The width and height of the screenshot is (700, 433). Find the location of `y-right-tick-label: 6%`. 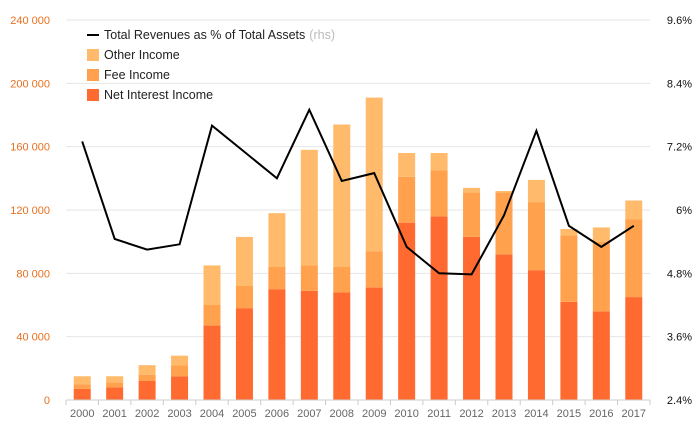

y-right-tick-label: 6% is located at coordinates (684, 211).